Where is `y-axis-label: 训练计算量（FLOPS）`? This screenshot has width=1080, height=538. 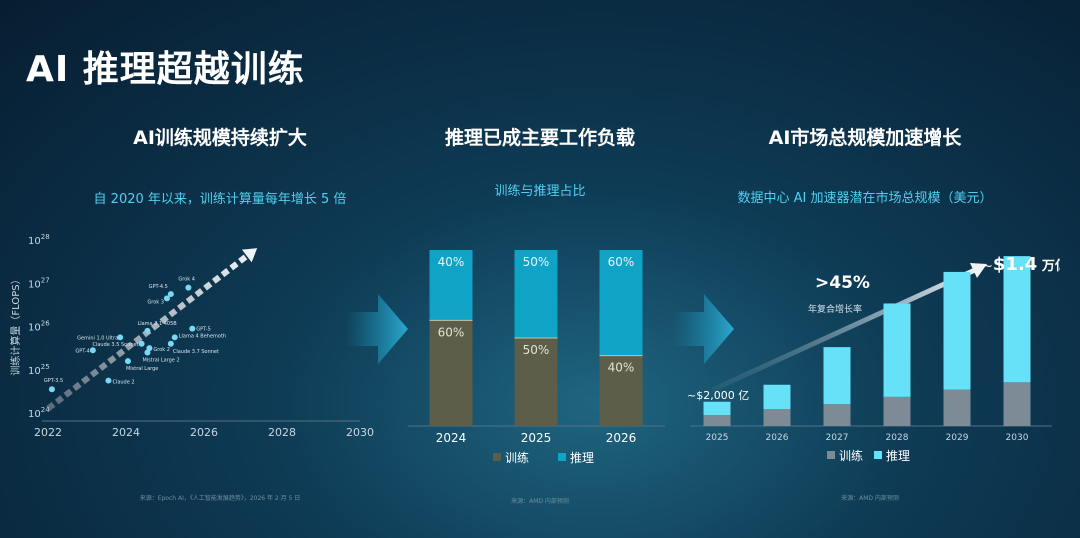
y-axis-label: 训练计算量（FLOPS） is located at coordinates (15, 324).